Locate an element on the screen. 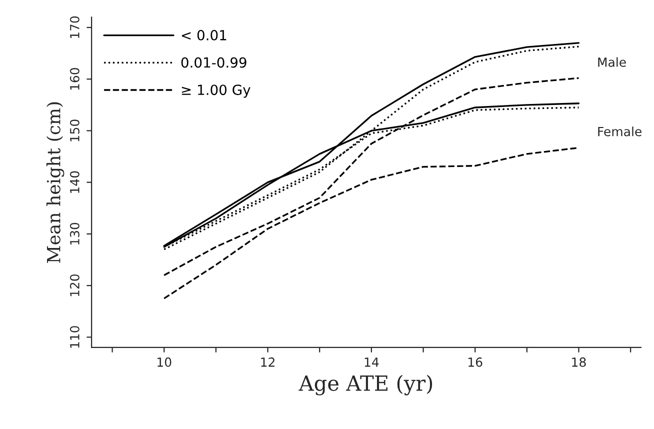 The width and height of the screenshot is (654, 429). y-tick-label: 140 is located at coordinates (75, 182).